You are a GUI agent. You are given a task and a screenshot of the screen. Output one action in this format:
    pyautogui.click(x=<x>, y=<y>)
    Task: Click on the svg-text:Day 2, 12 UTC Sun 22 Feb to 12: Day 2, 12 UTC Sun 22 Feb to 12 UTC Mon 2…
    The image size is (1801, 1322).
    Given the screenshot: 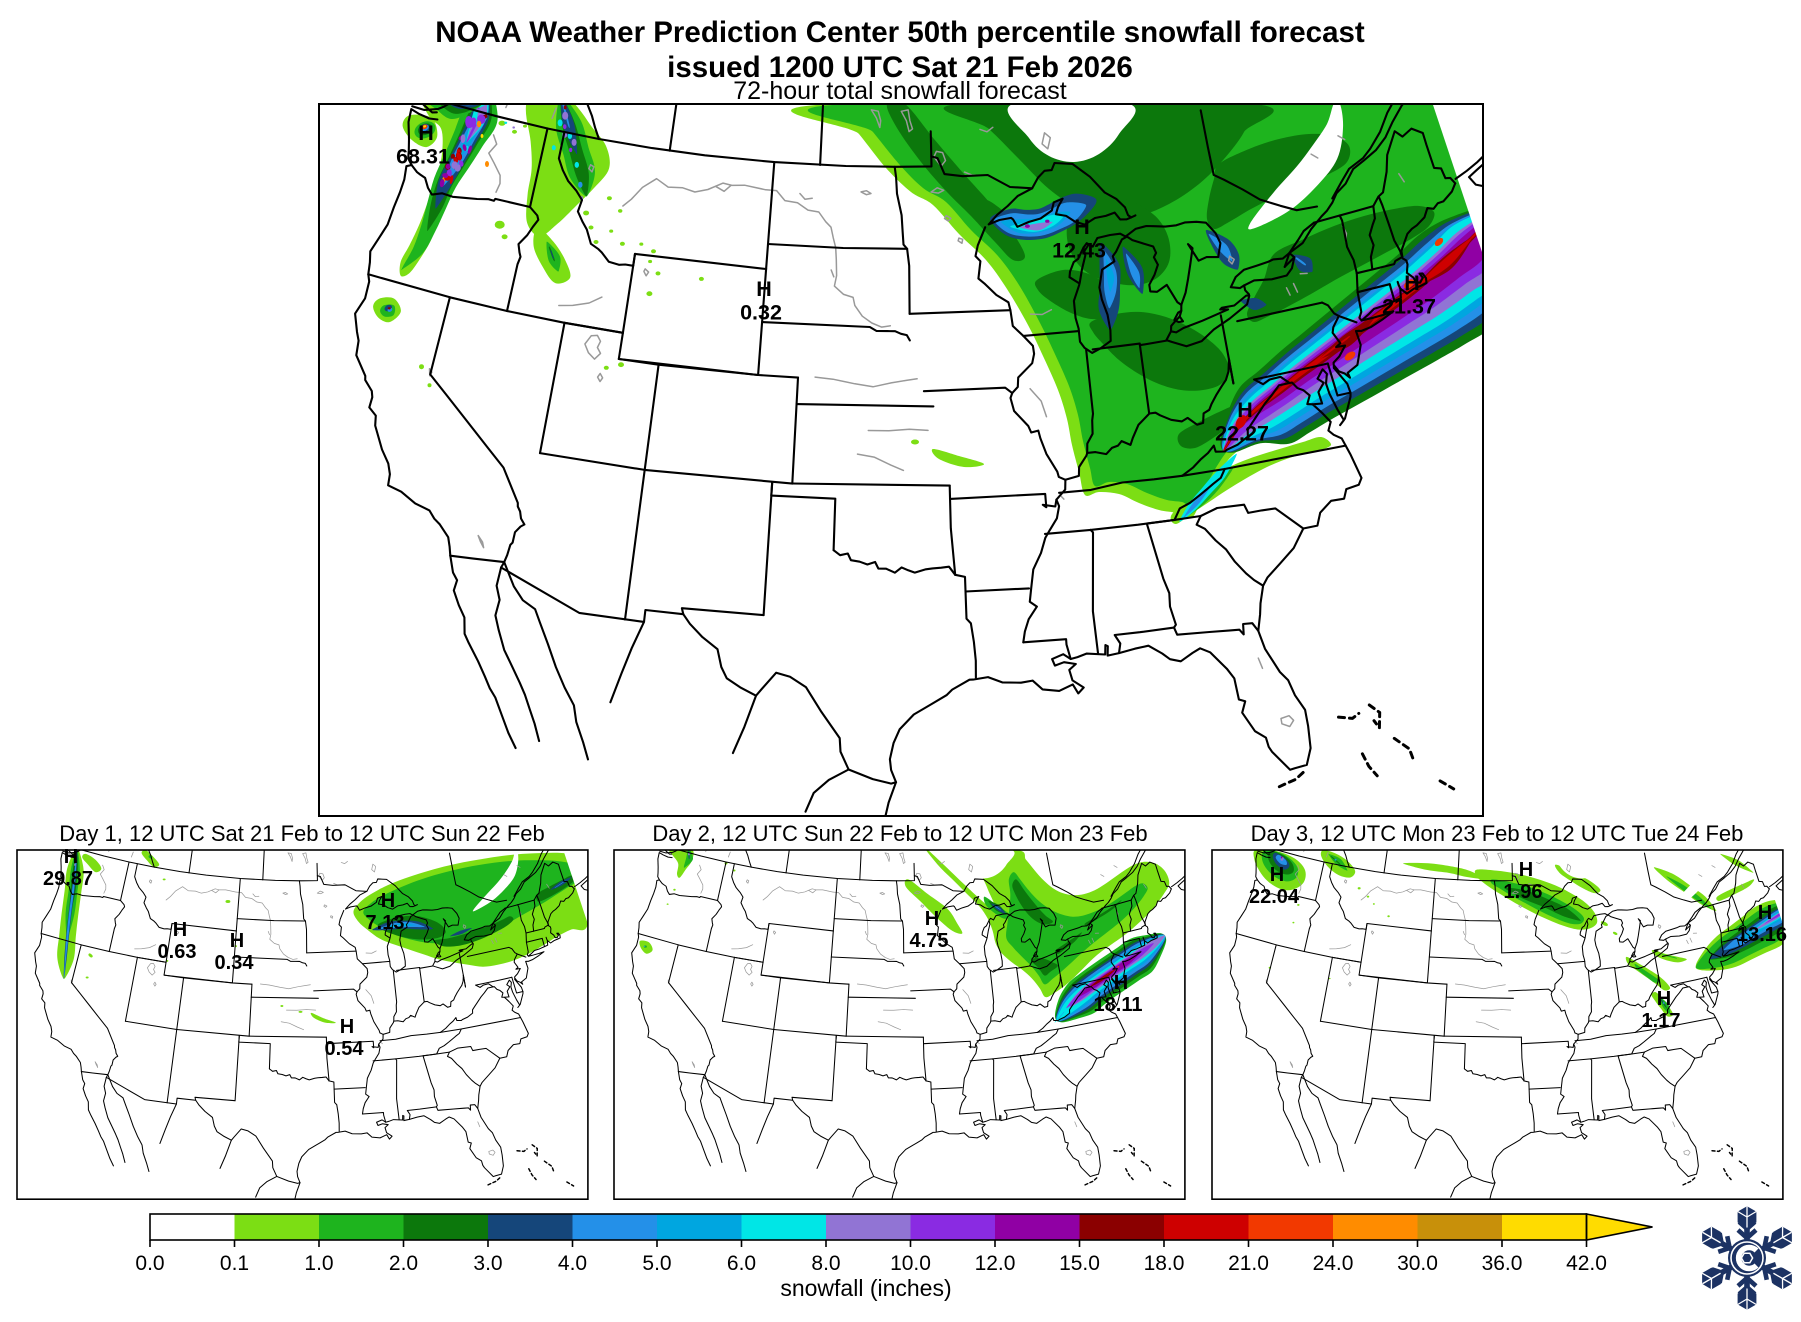 What is the action you would take?
    pyautogui.click(x=899, y=833)
    